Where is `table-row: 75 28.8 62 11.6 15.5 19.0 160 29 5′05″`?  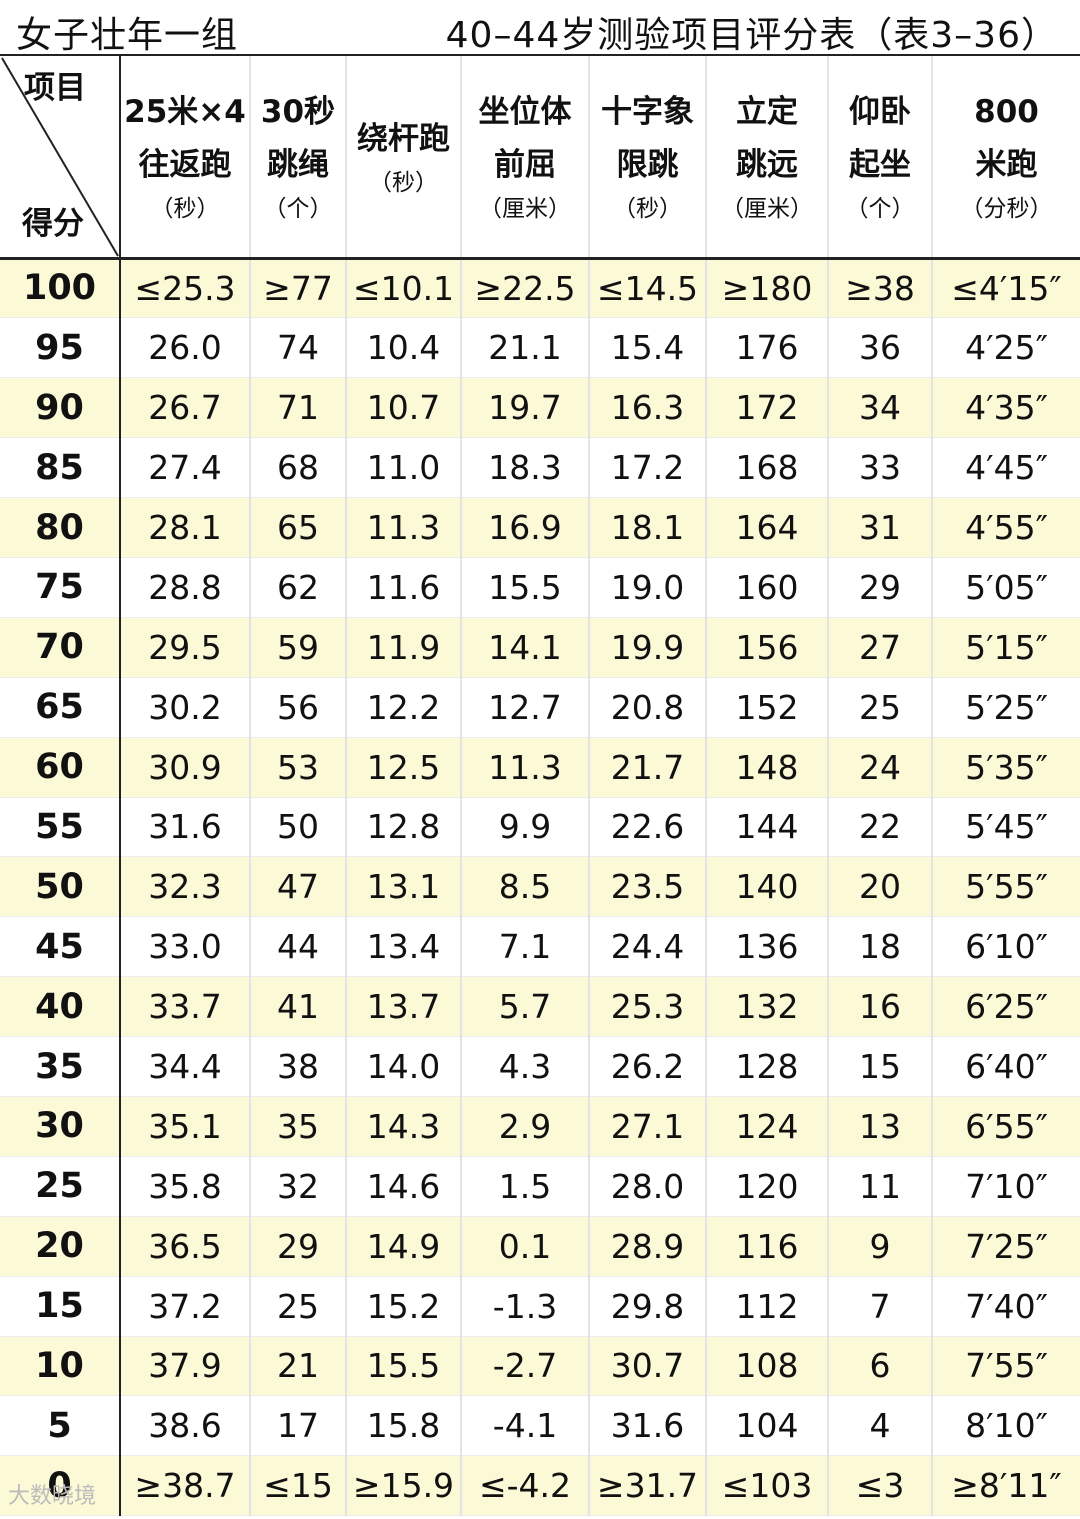 table-row: 75 28.8 62 11.6 15.5 19.0 160 29 5′05″ is located at coordinates (540, 587).